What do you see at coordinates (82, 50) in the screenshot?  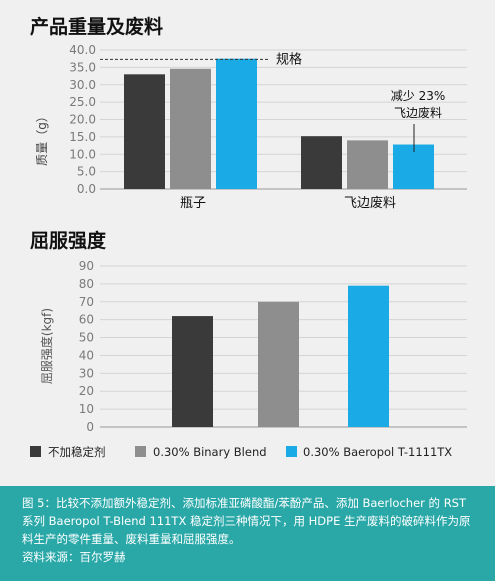 I see `chart-1-y-tick-label: 40.0` at bounding box center [82, 50].